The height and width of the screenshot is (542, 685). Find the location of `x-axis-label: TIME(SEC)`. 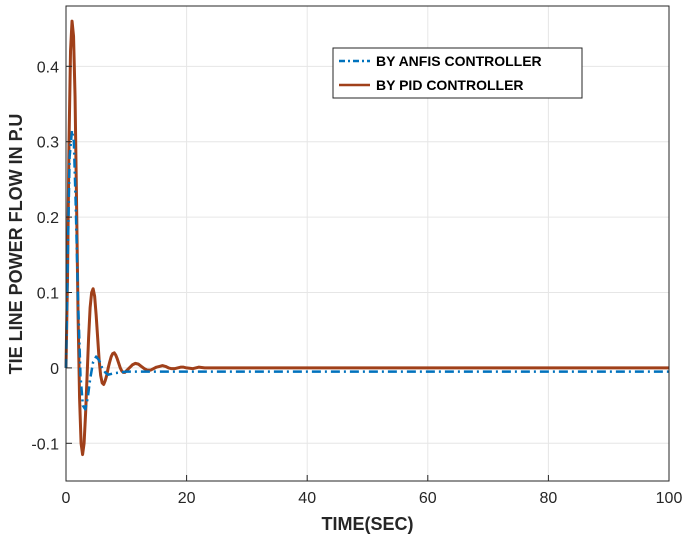

x-axis-label: TIME(SEC) is located at coordinates (368, 524).